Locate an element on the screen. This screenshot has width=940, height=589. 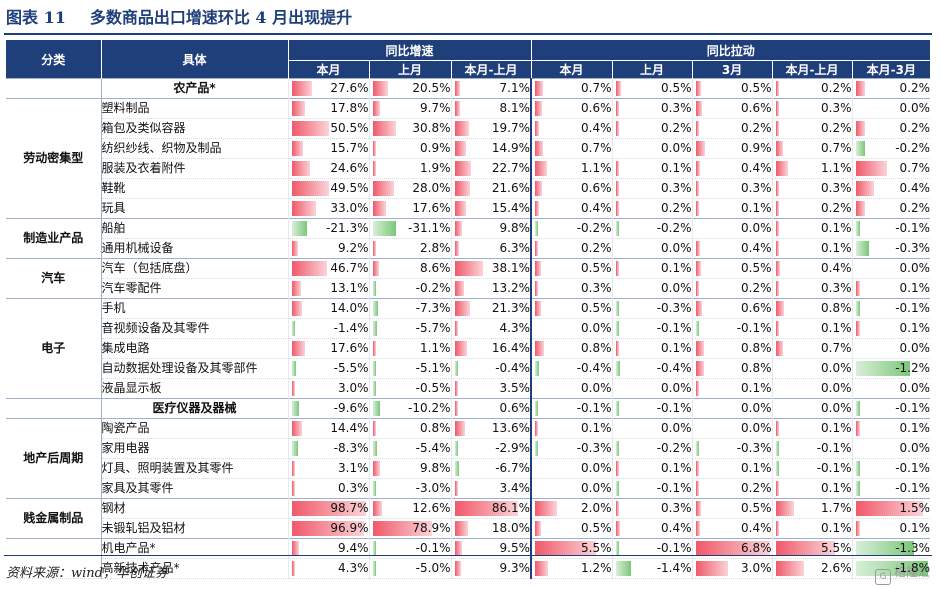
category-cell: 贱金属制品 is located at coordinates (54, 518).